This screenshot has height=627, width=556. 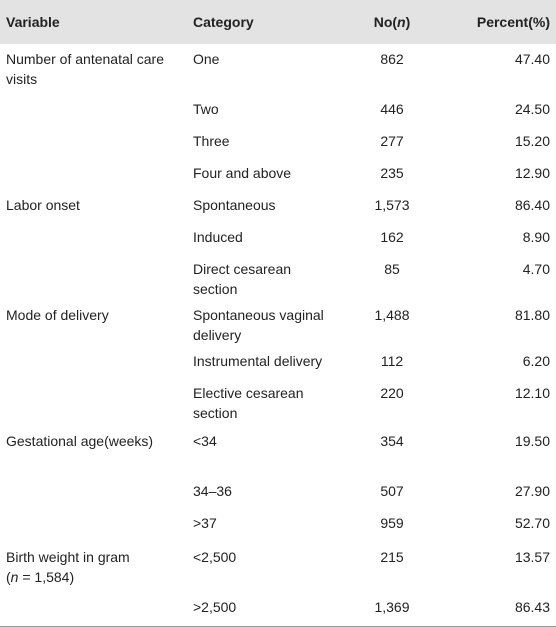 What do you see at coordinates (392, 491) in the screenshot?
I see `cell-no: 507` at bounding box center [392, 491].